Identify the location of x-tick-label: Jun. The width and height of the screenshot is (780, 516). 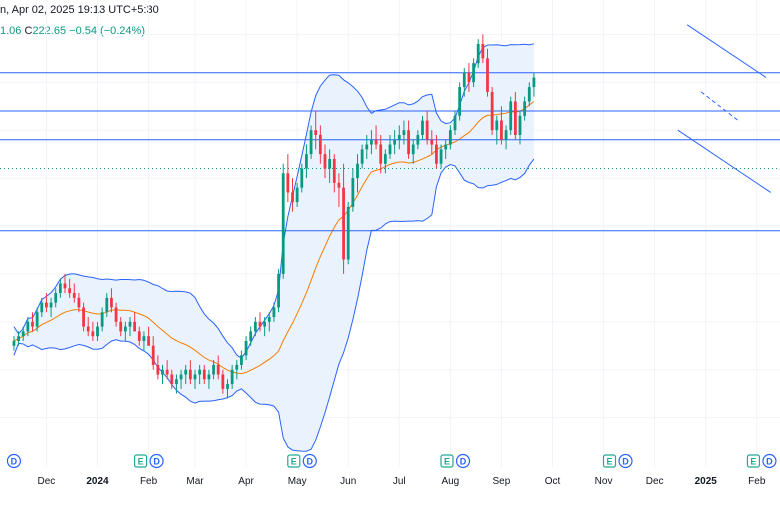
(348, 481).